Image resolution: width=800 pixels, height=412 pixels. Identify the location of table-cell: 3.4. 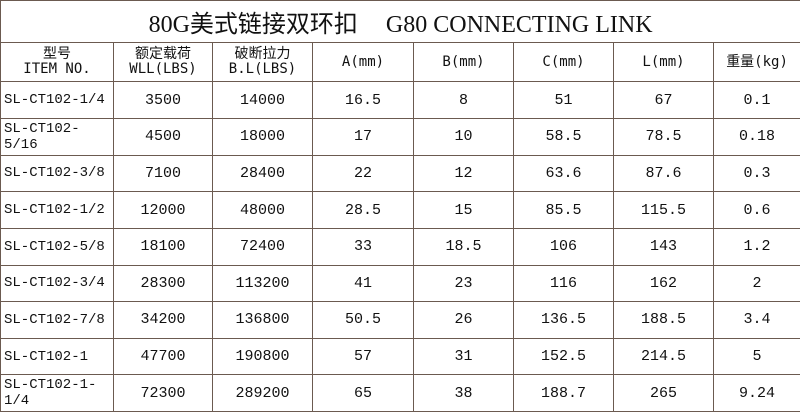
(756, 320).